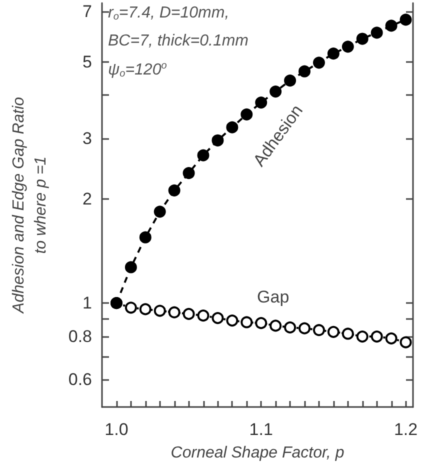 This screenshot has height=466, width=425. What do you see at coordinates (261, 429) in the screenshot?
I see `x-tick-label: 1.1` at bounding box center [261, 429].